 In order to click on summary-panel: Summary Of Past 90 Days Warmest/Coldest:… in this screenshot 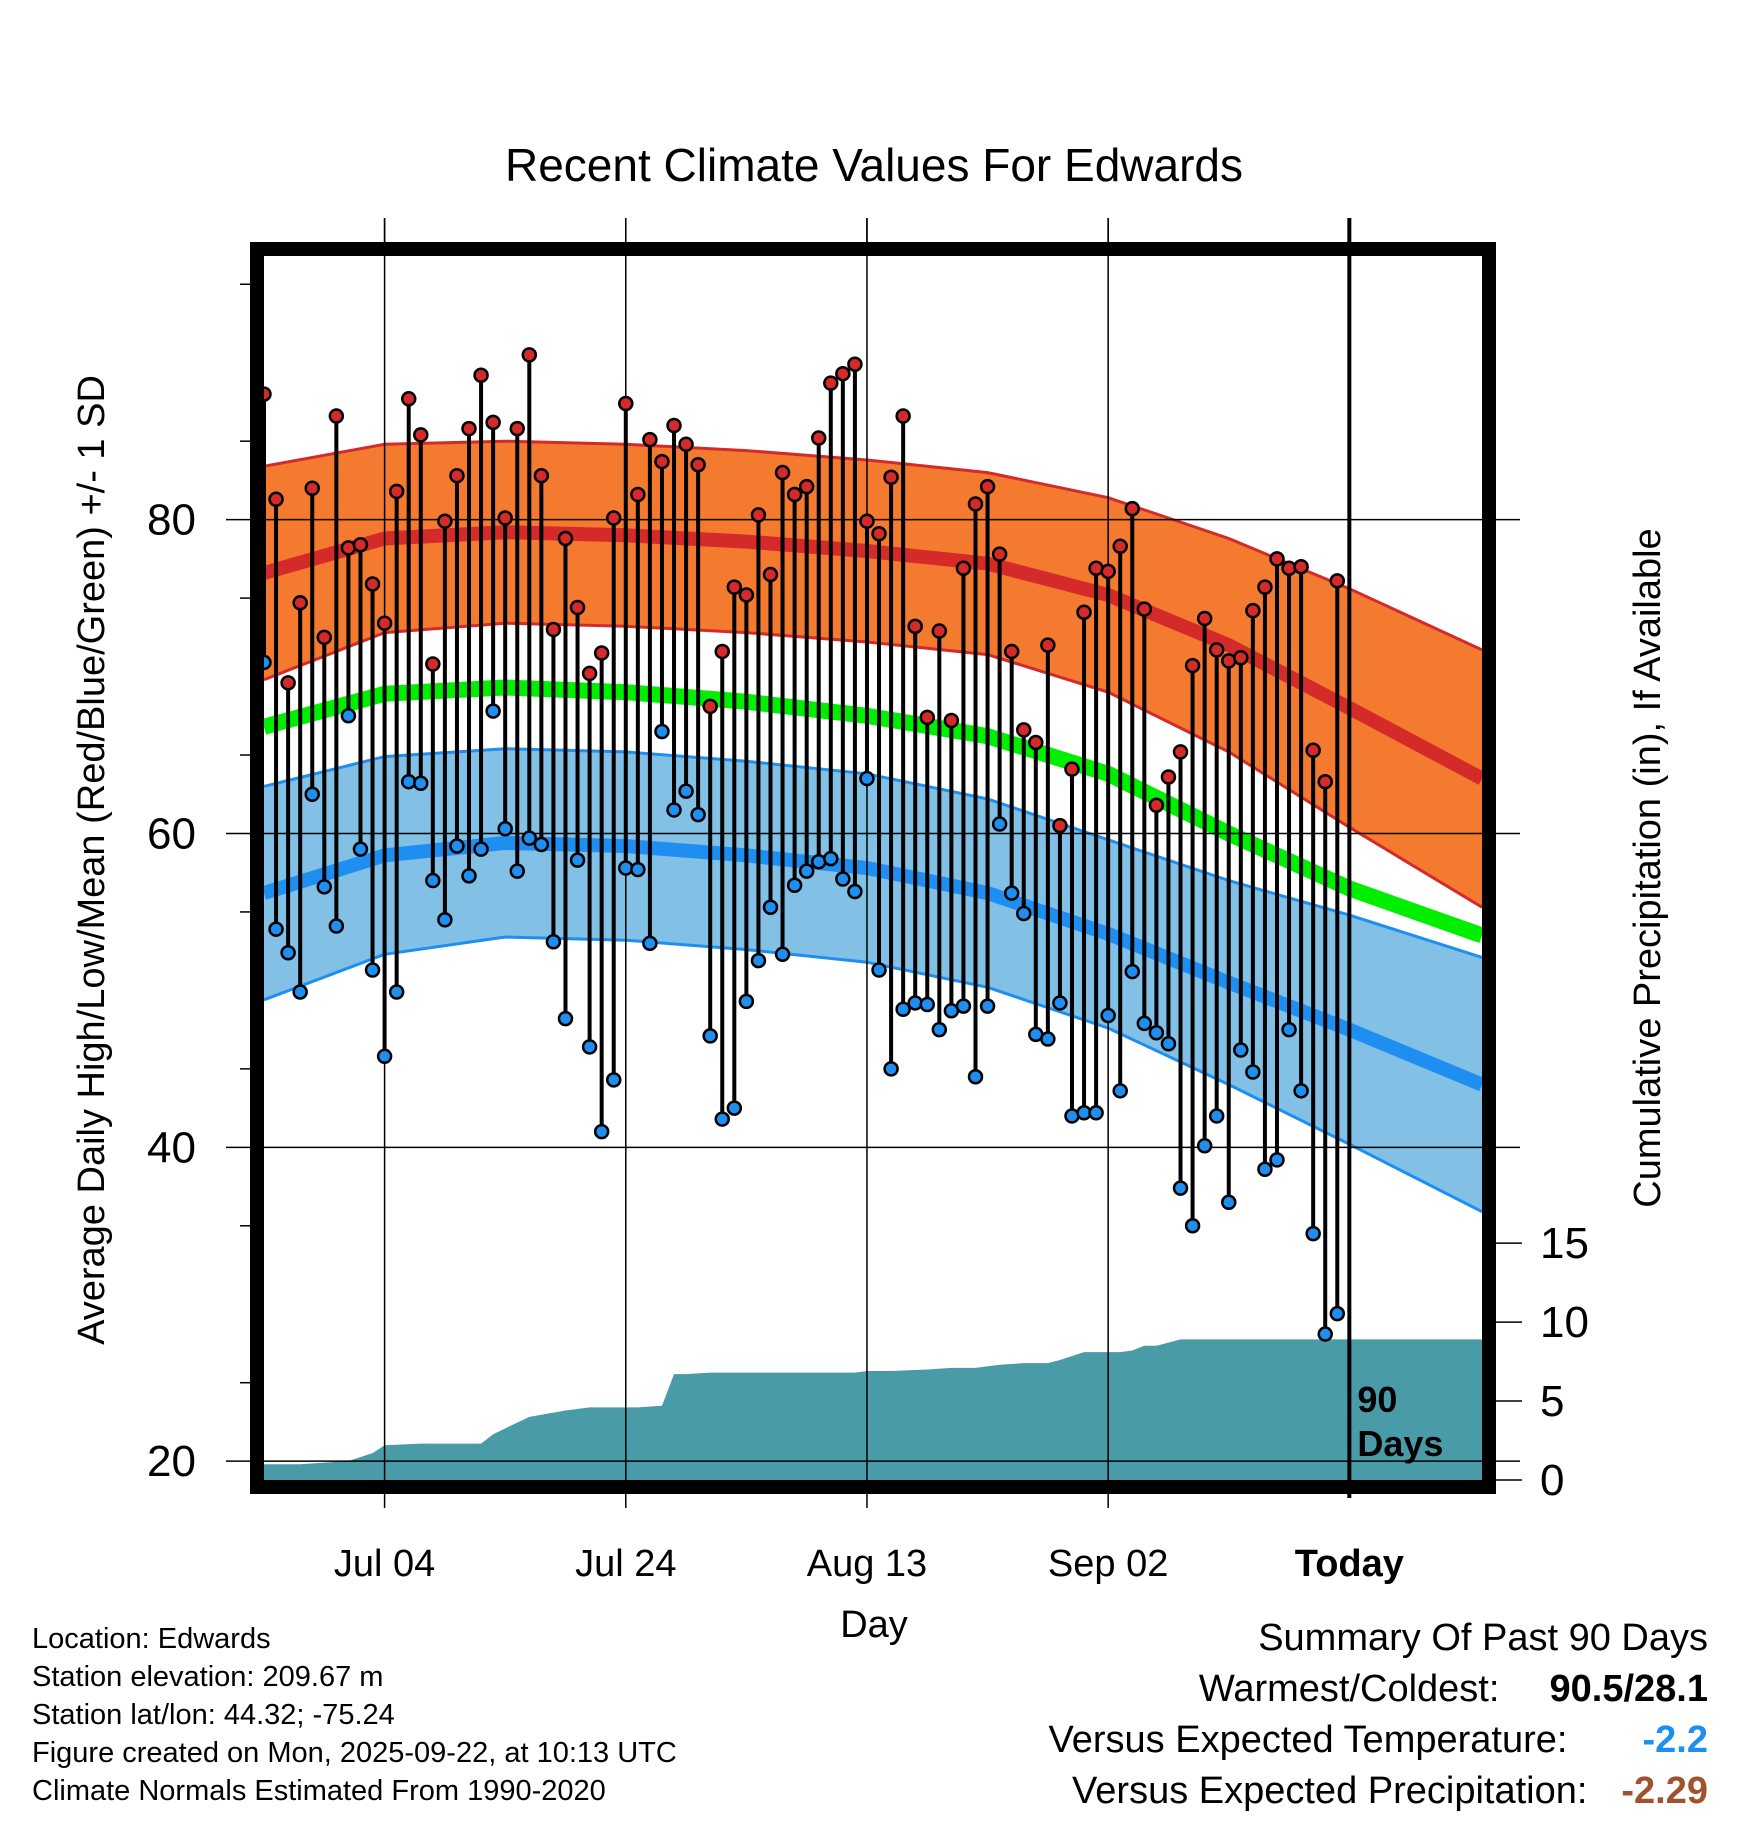, I will do `click(1378, 1715)`.